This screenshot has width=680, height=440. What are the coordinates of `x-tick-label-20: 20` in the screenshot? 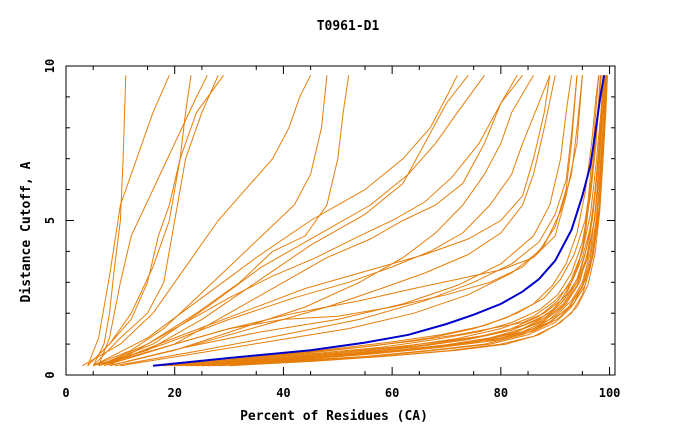 It's located at (174, 393).